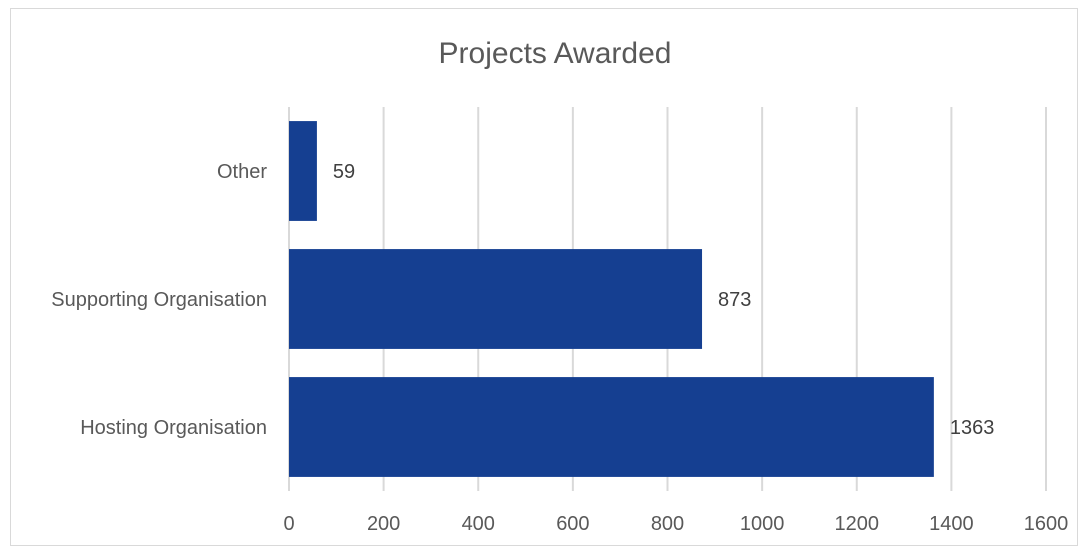  I want to click on data-label: 59, so click(344, 172).